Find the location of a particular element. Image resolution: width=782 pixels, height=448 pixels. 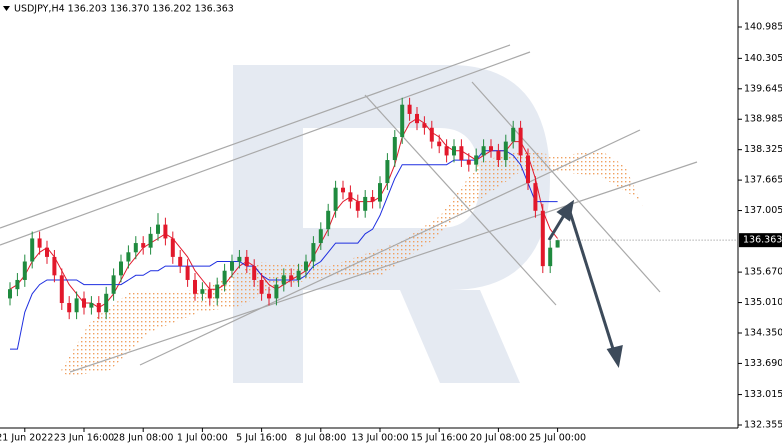

x-tick-label: 1 Jul 00:00 is located at coordinates (202, 438).